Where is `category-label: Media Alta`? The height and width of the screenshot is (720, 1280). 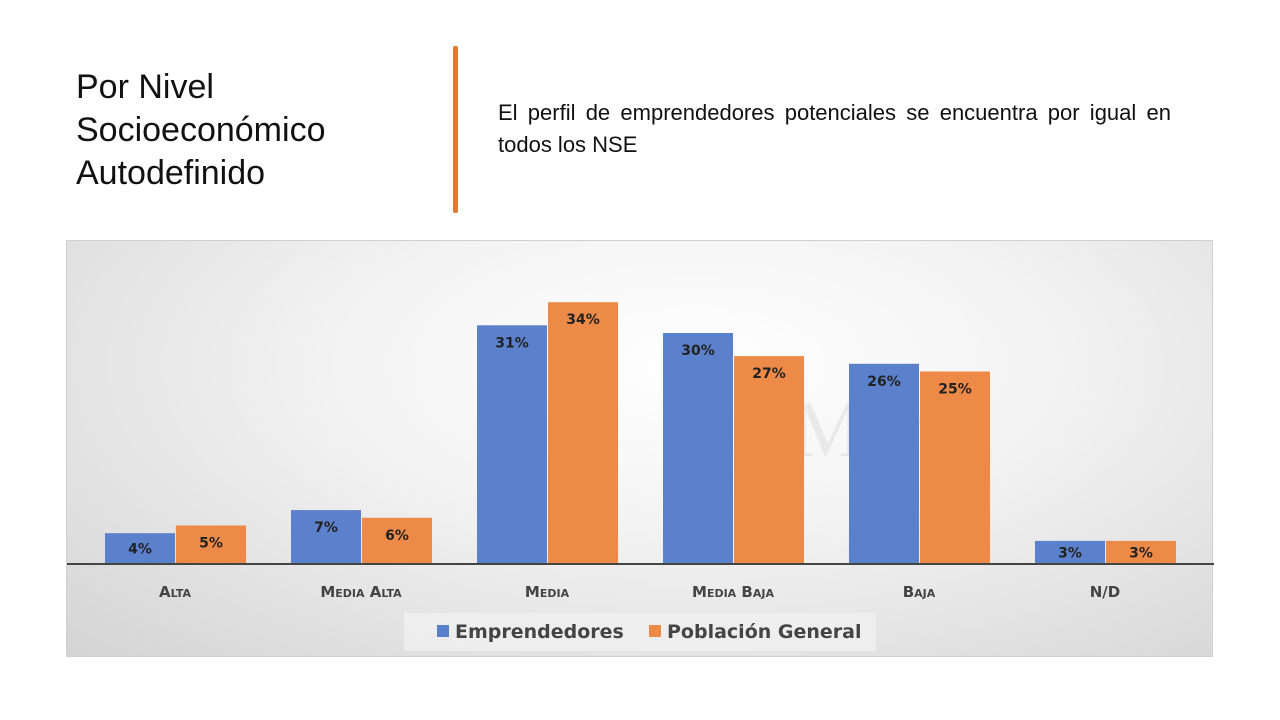 category-label: Media Alta is located at coordinates (361, 592).